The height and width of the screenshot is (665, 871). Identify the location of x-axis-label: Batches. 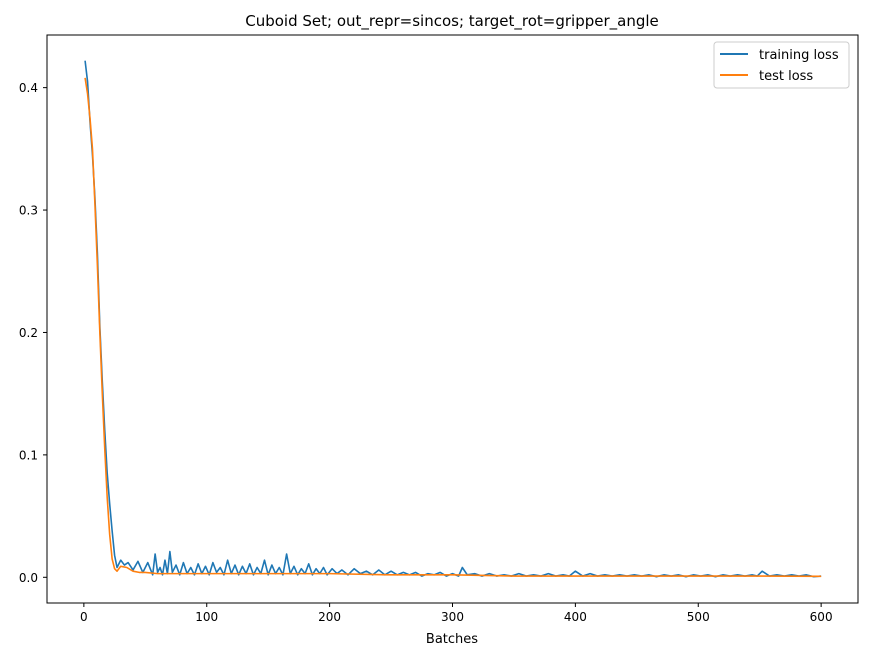
(452, 639).